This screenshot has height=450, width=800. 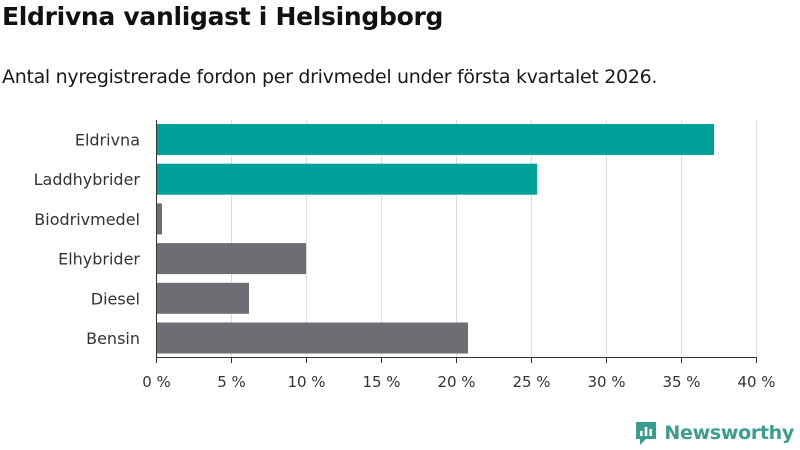 I want to click on category-label: Laddhybrider, so click(x=87, y=179).